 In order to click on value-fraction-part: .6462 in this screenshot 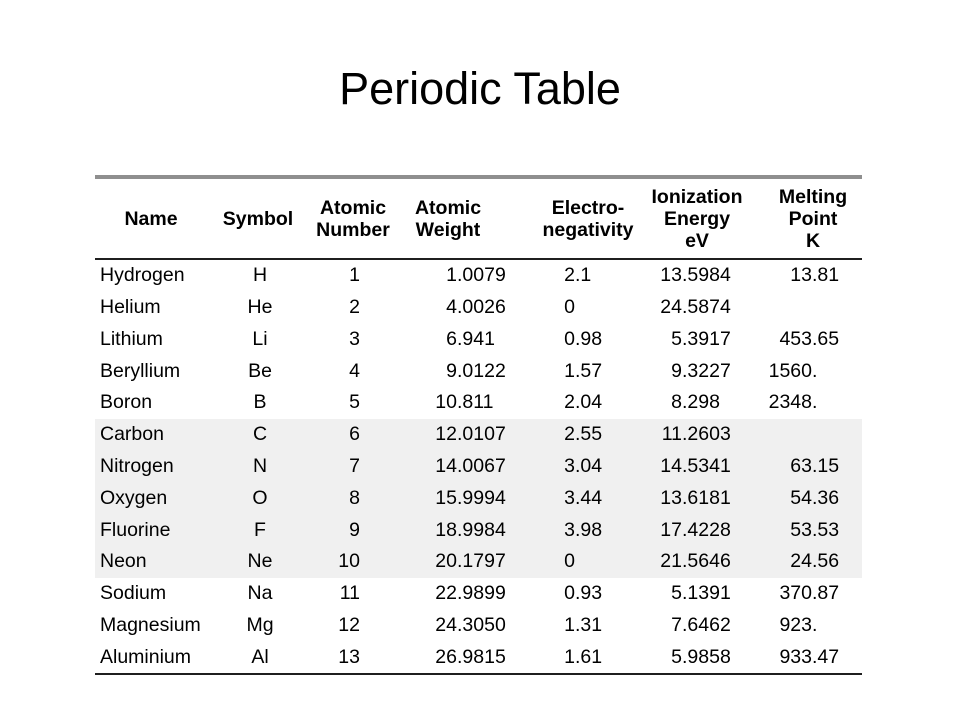, I will do `click(706, 624)`.